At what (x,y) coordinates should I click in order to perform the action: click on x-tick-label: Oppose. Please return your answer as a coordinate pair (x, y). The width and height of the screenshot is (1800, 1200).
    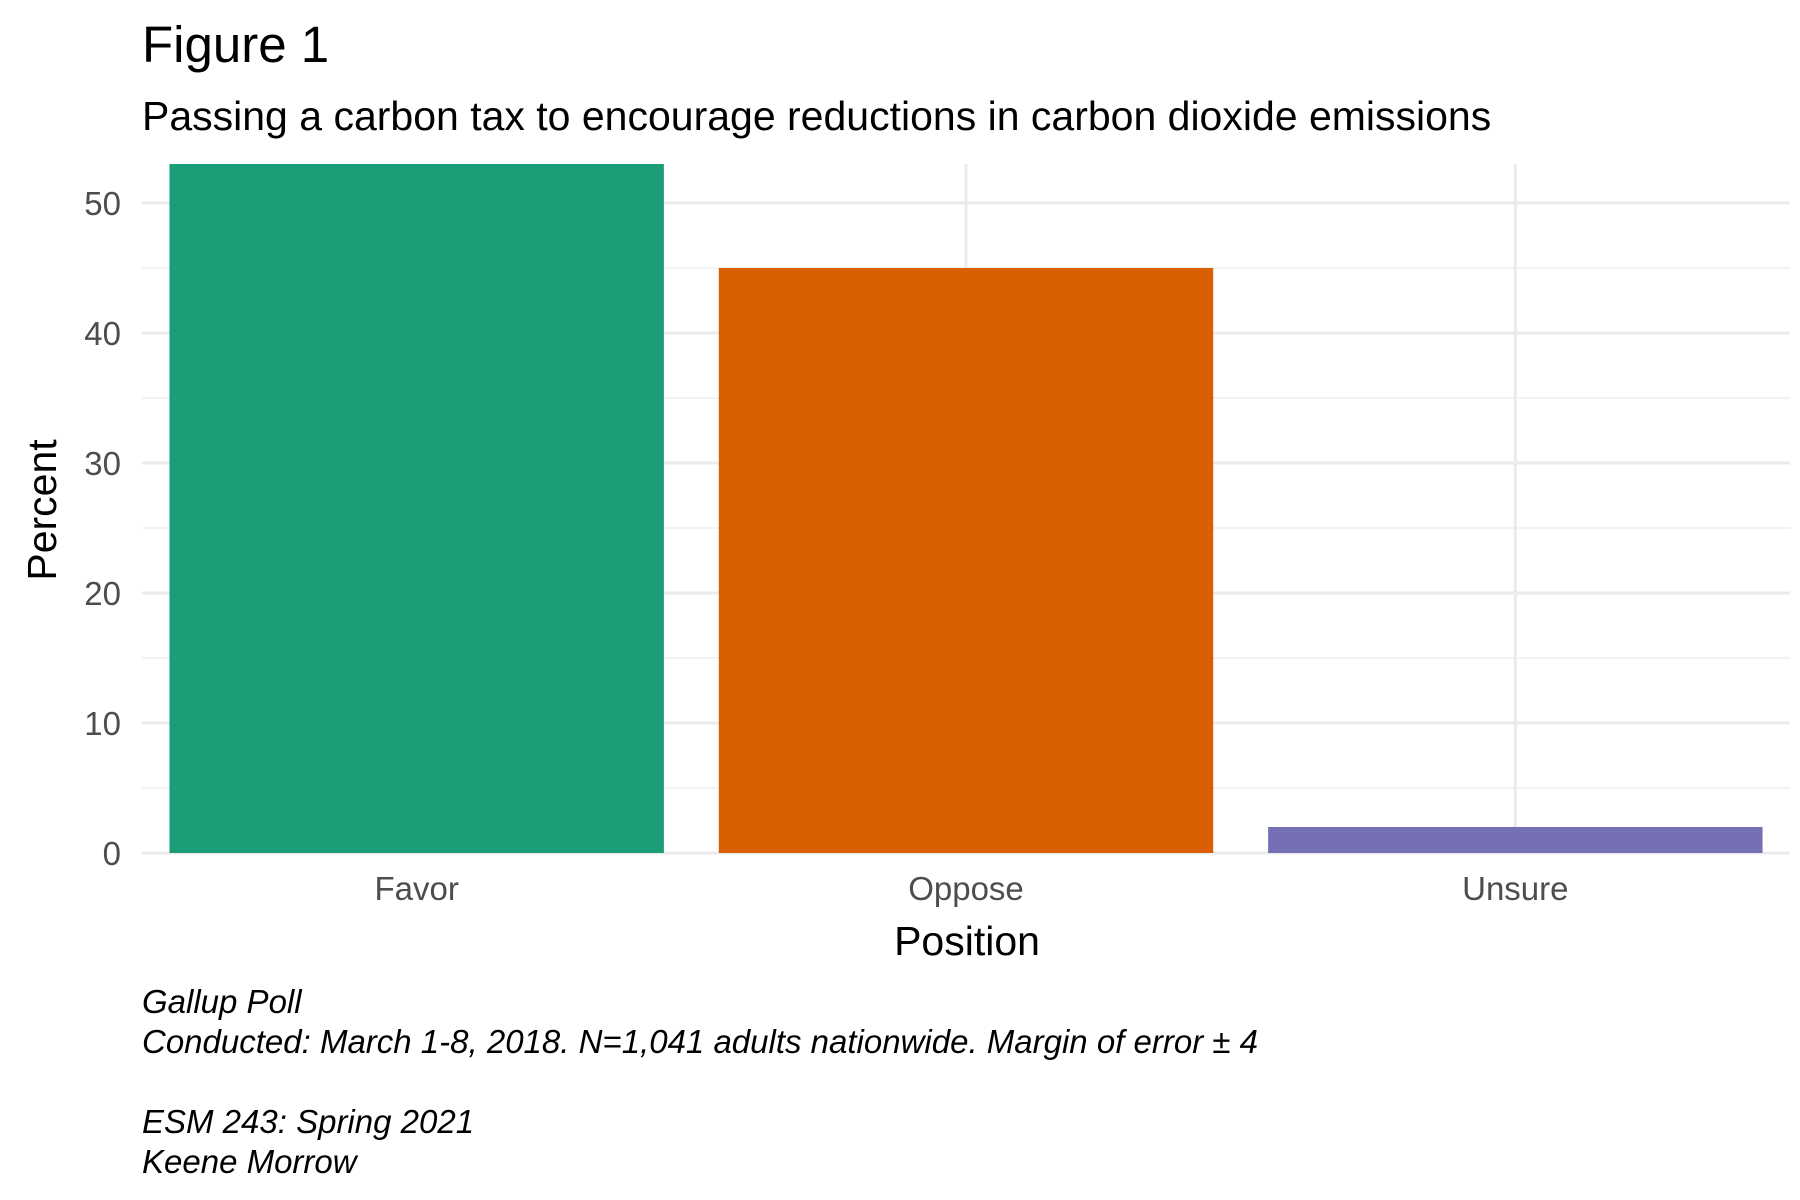
    Looking at the image, I should click on (966, 888).